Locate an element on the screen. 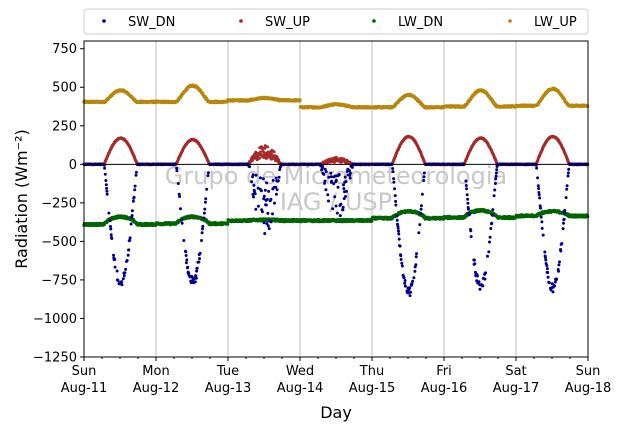 Image resolution: width=622 pixels, height=431 pixels. series-lw-dn is located at coordinates (336, 217).